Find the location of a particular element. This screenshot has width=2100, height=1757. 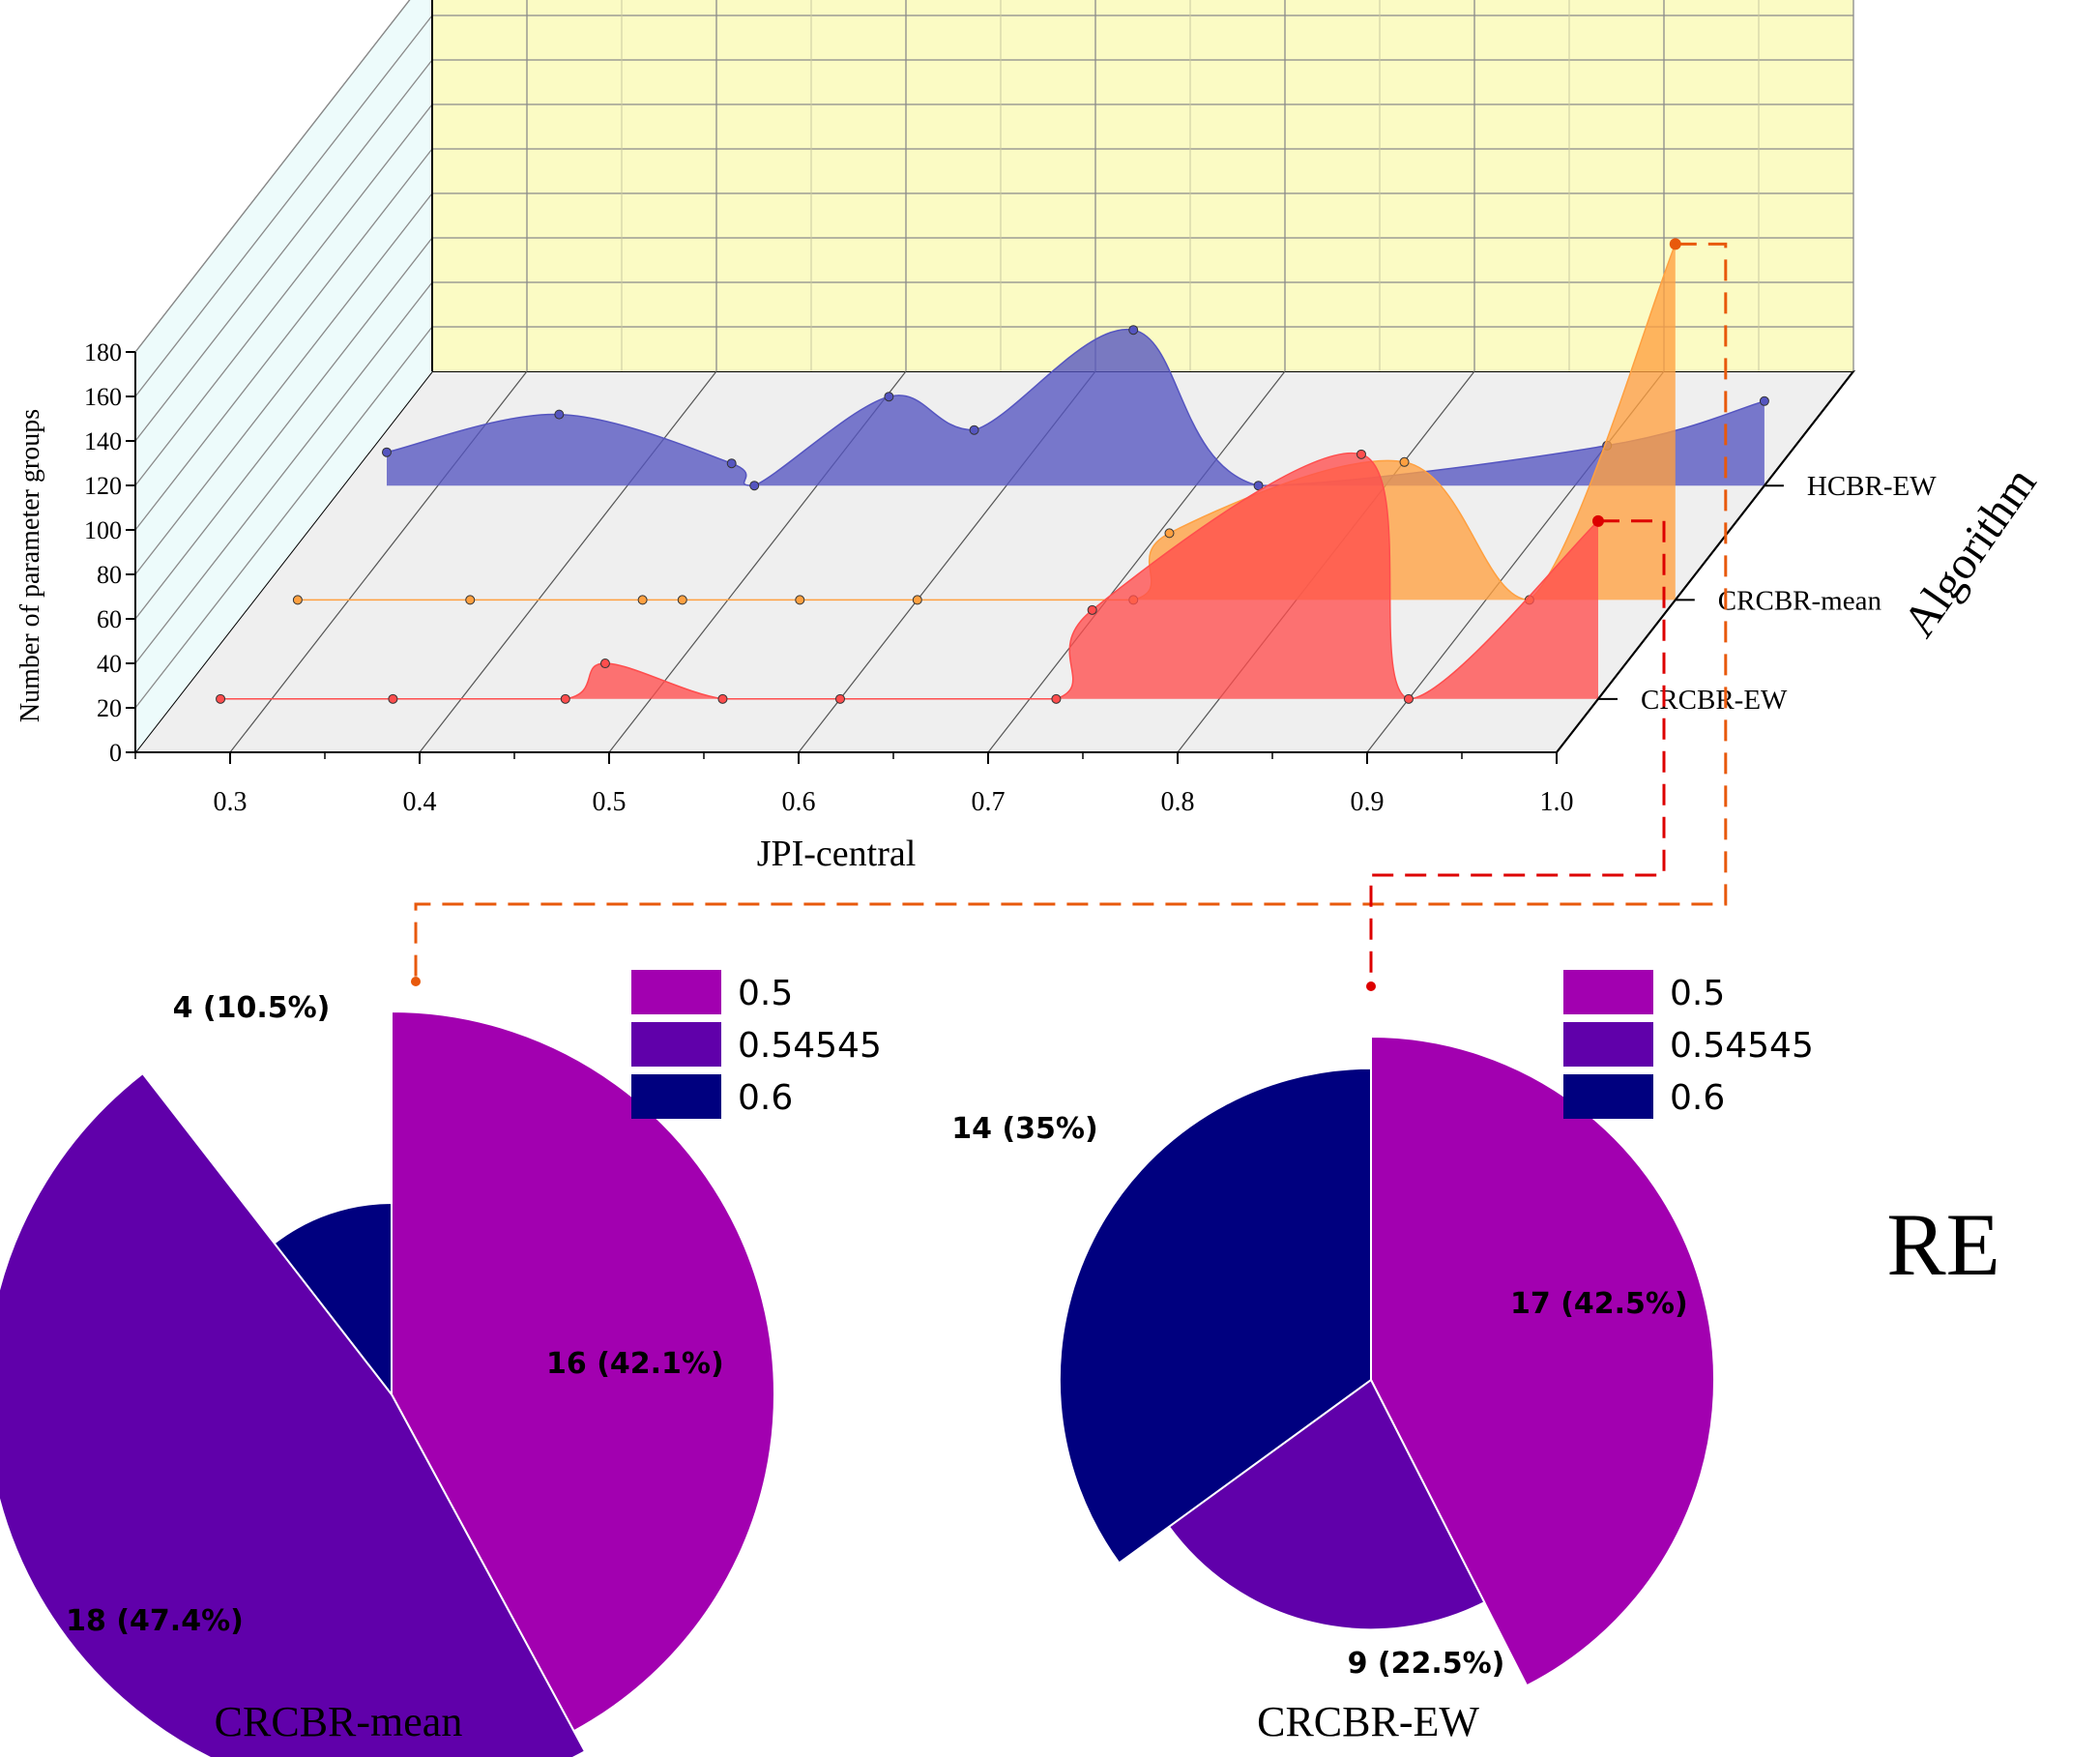

pie-title: CRCBR-mean is located at coordinates (339, 1721).